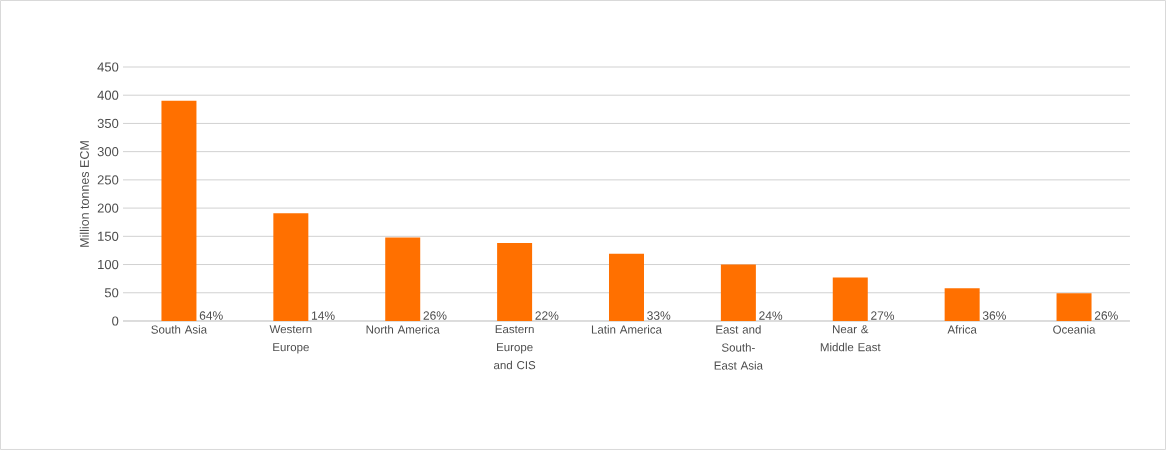  What do you see at coordinates (108, 123) in the screenshot?
I see `y-tick-label: 350` at bounding box center [108, 123].